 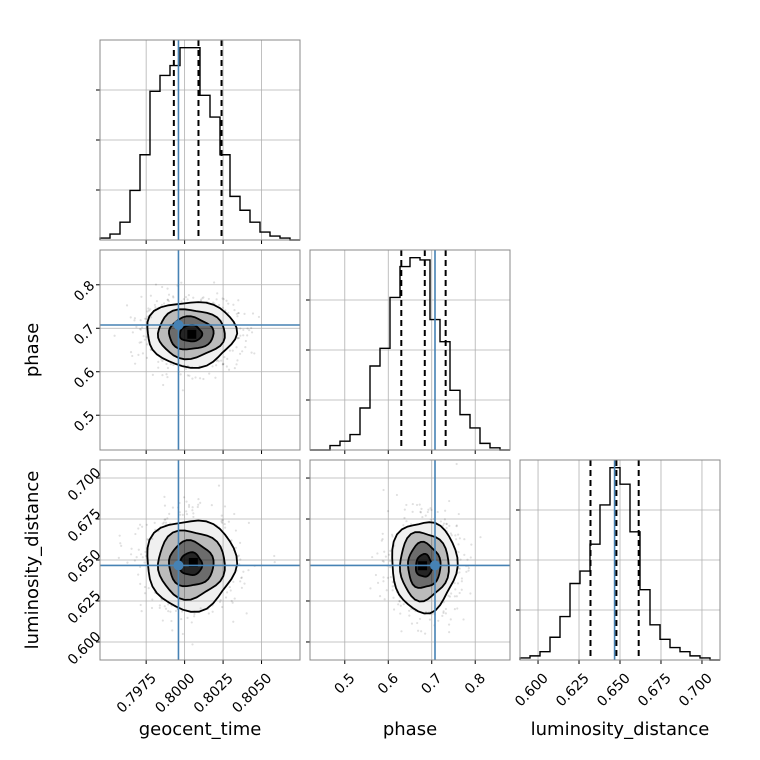 I want to click on histogram-luminosity_distance, so click(x=619, y=563).